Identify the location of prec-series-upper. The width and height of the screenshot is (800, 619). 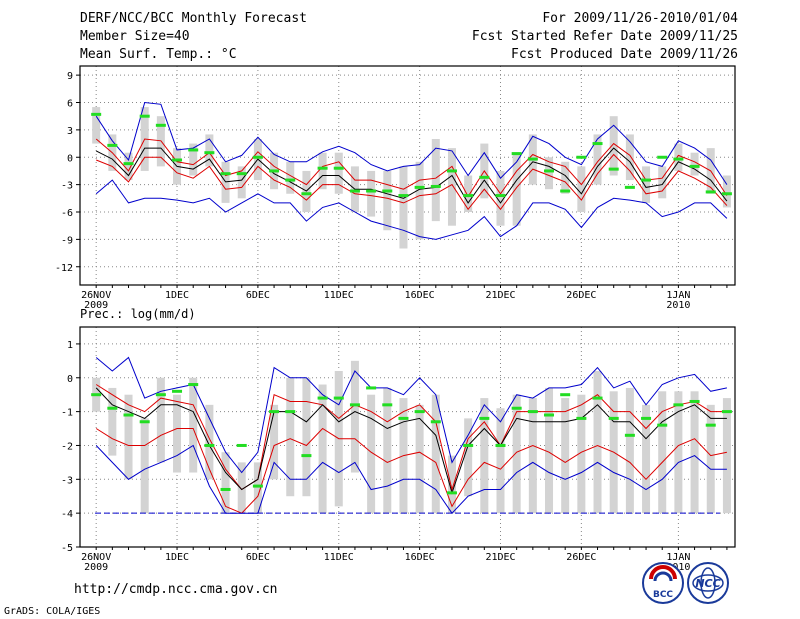
(411, 438).